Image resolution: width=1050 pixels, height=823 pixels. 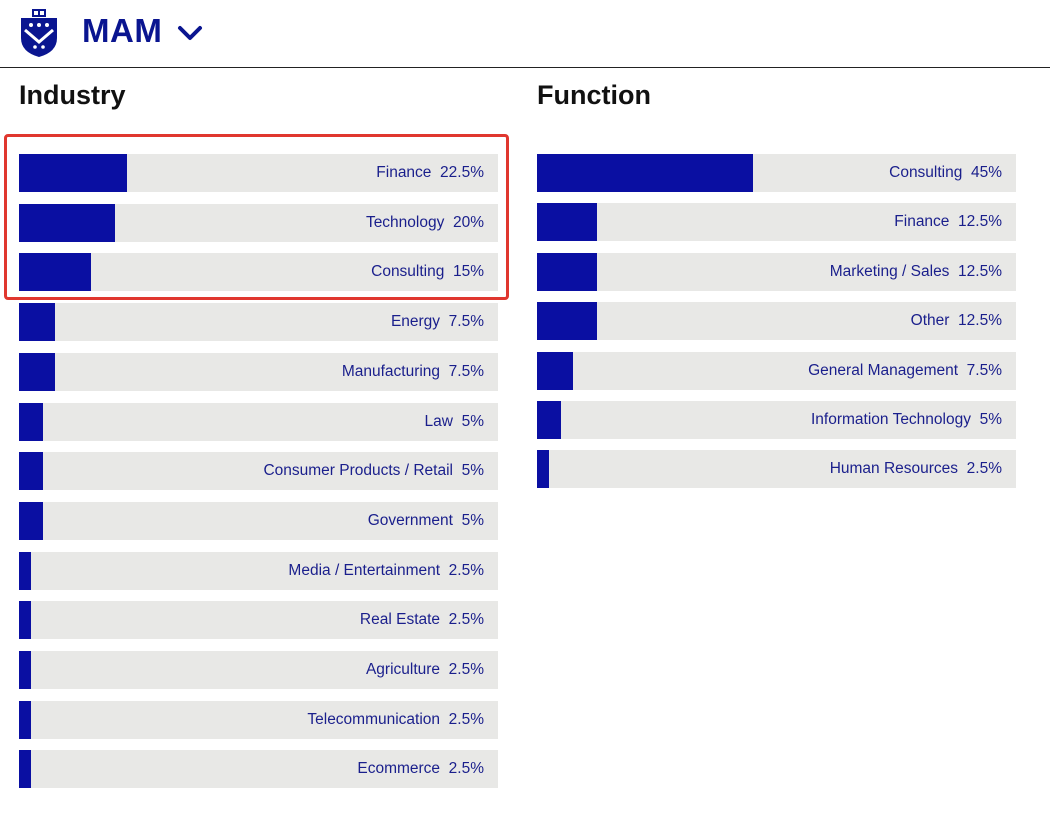 What do you see at coordinates (395, 719) in the screenshot?
I see `bar-label-telecommunication: Telecommunication 2.5%` at bounding box center [395, 719].